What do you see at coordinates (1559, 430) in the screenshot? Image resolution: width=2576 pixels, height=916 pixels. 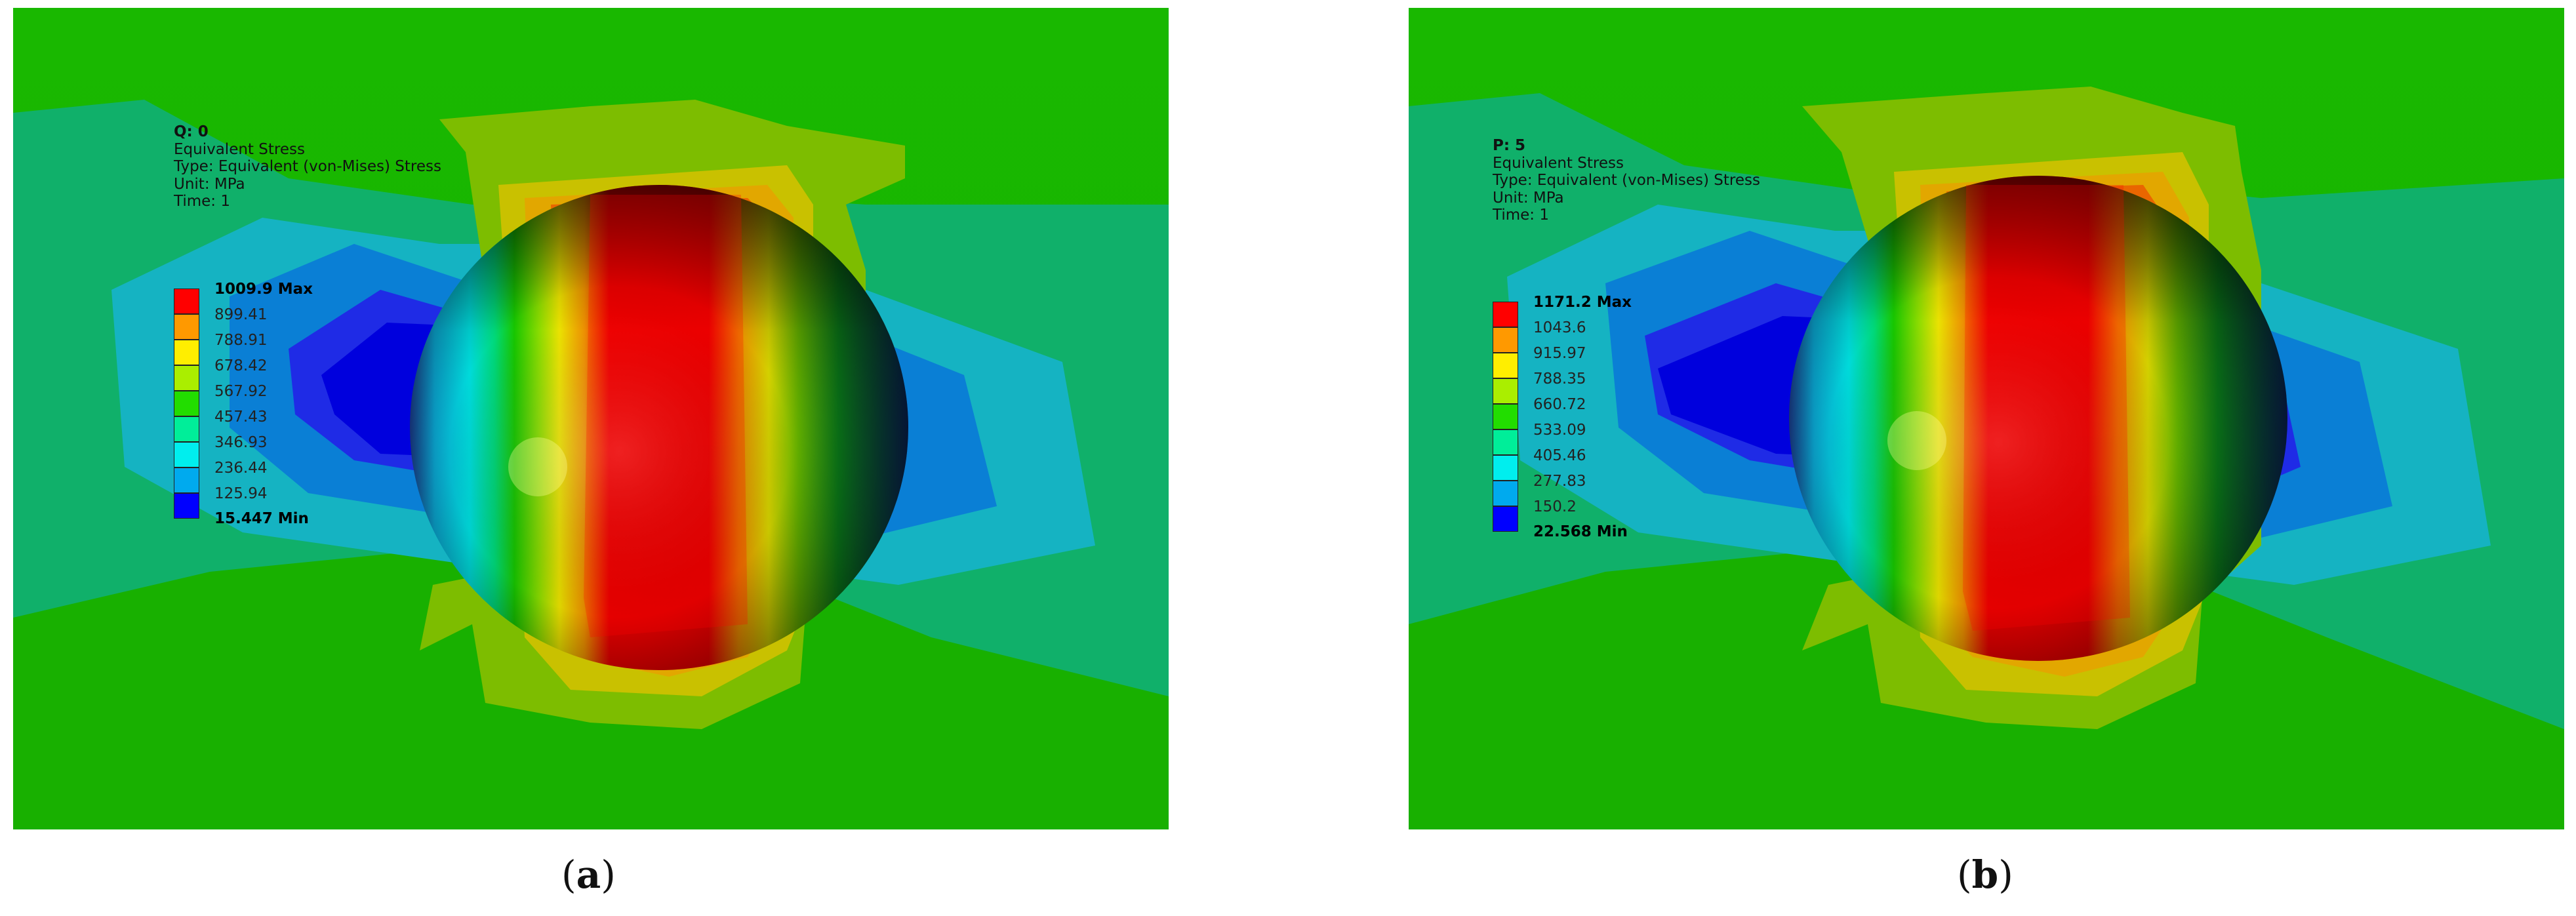 I see `legend-level-label: 533.09` at bounding box center [1559, 430].